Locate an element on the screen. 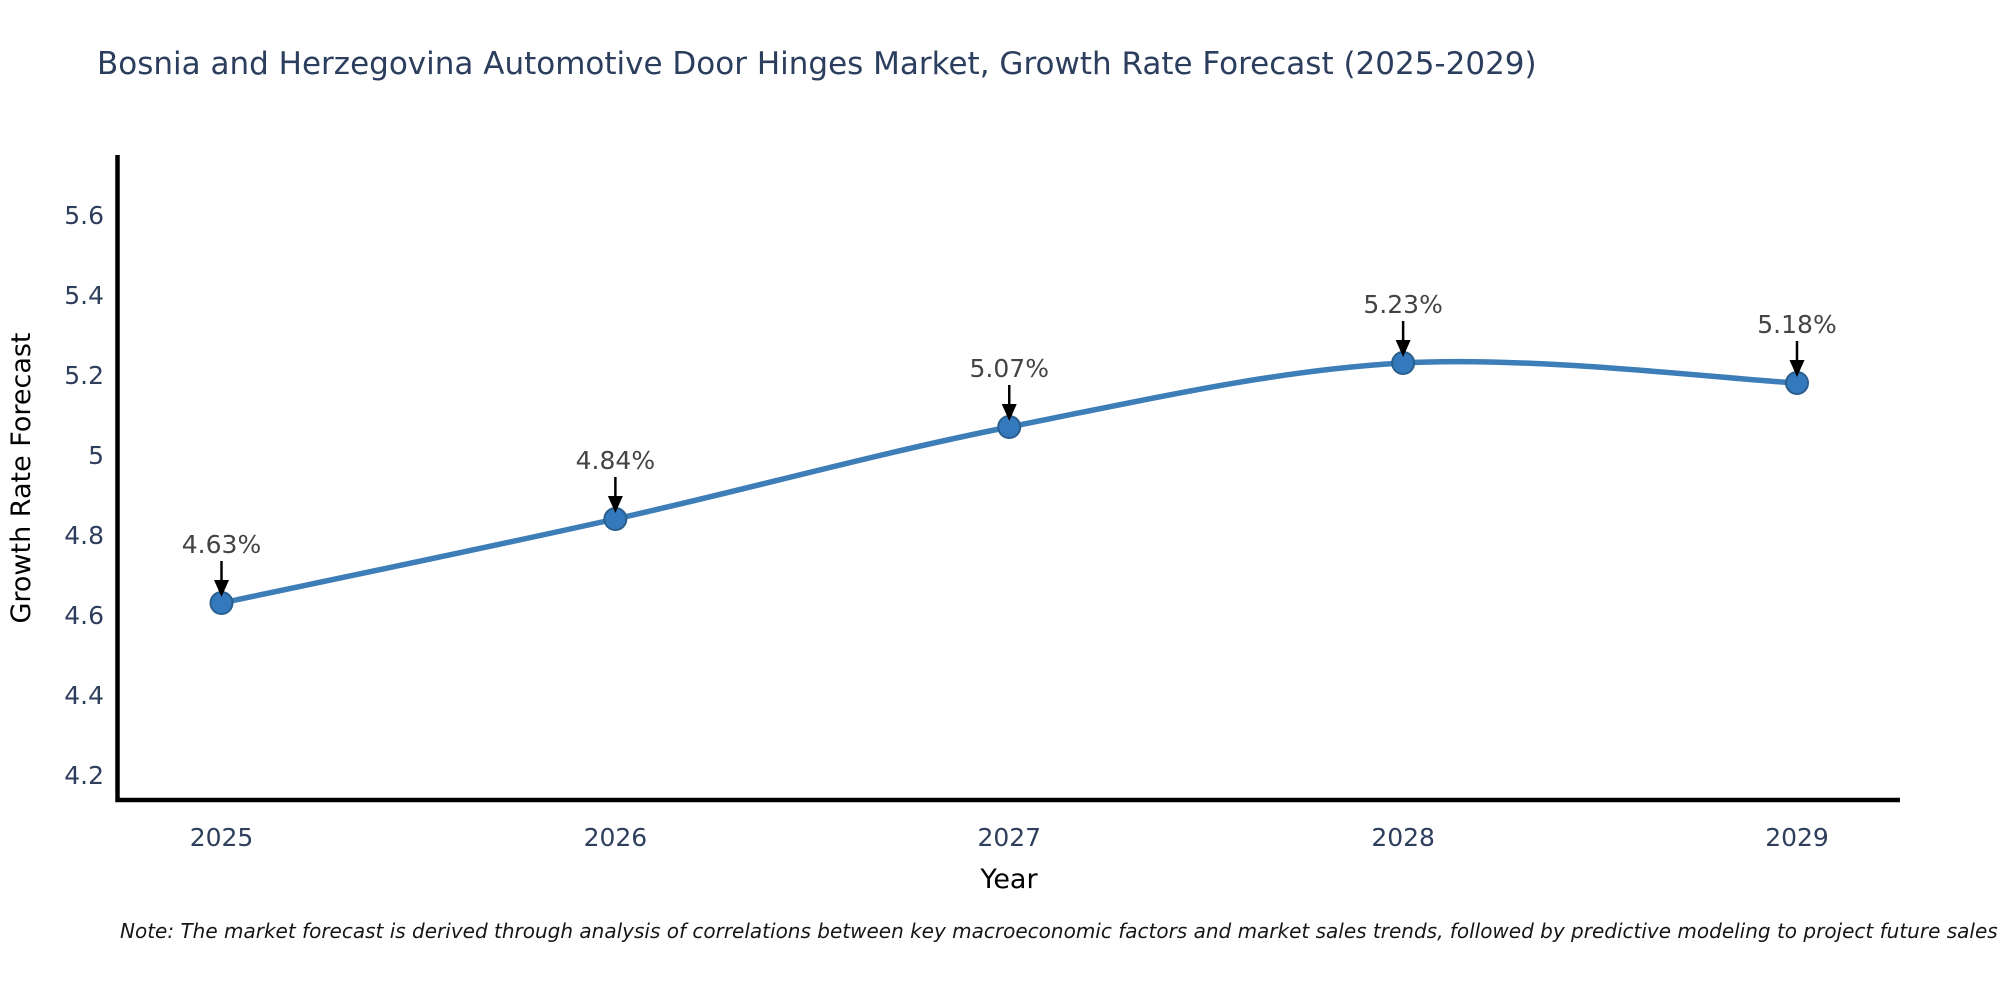  x-tick-label: 2026 is located at coordinates (616, 837).